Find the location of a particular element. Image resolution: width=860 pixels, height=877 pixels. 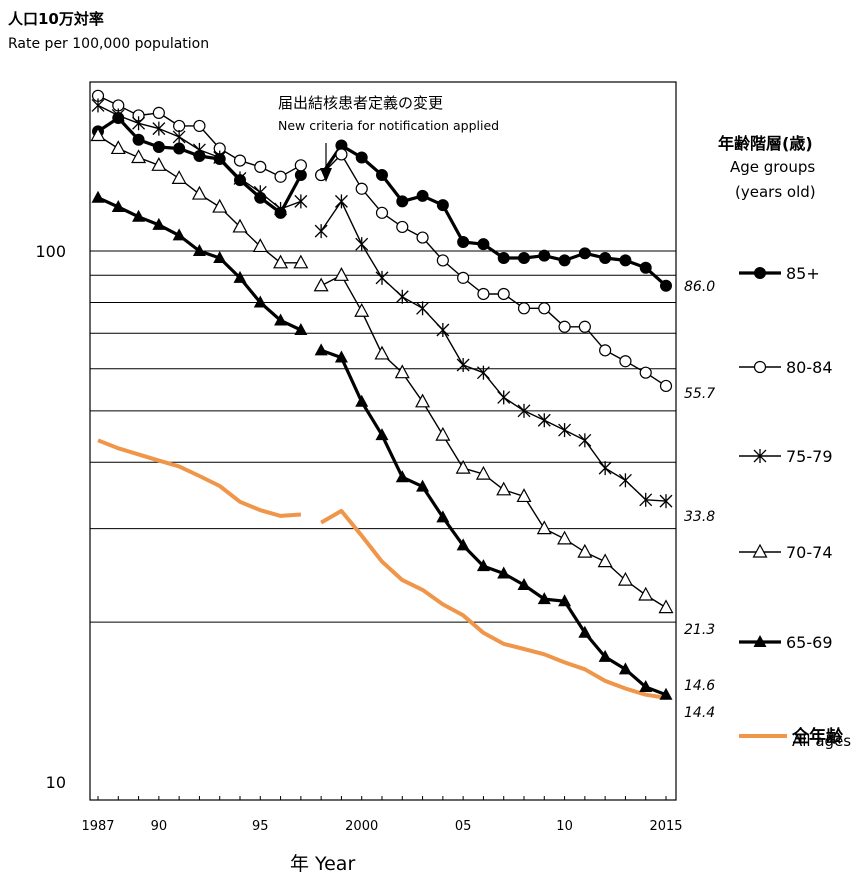

x-tick-label: 10 is located at coordinates (564, 826).